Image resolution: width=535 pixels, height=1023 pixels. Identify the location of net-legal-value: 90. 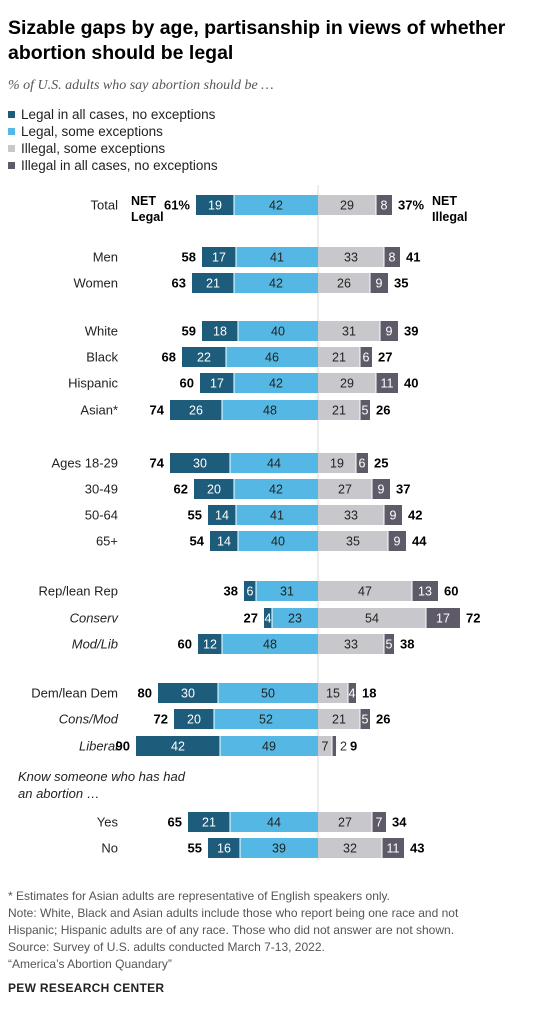
(123, 746).